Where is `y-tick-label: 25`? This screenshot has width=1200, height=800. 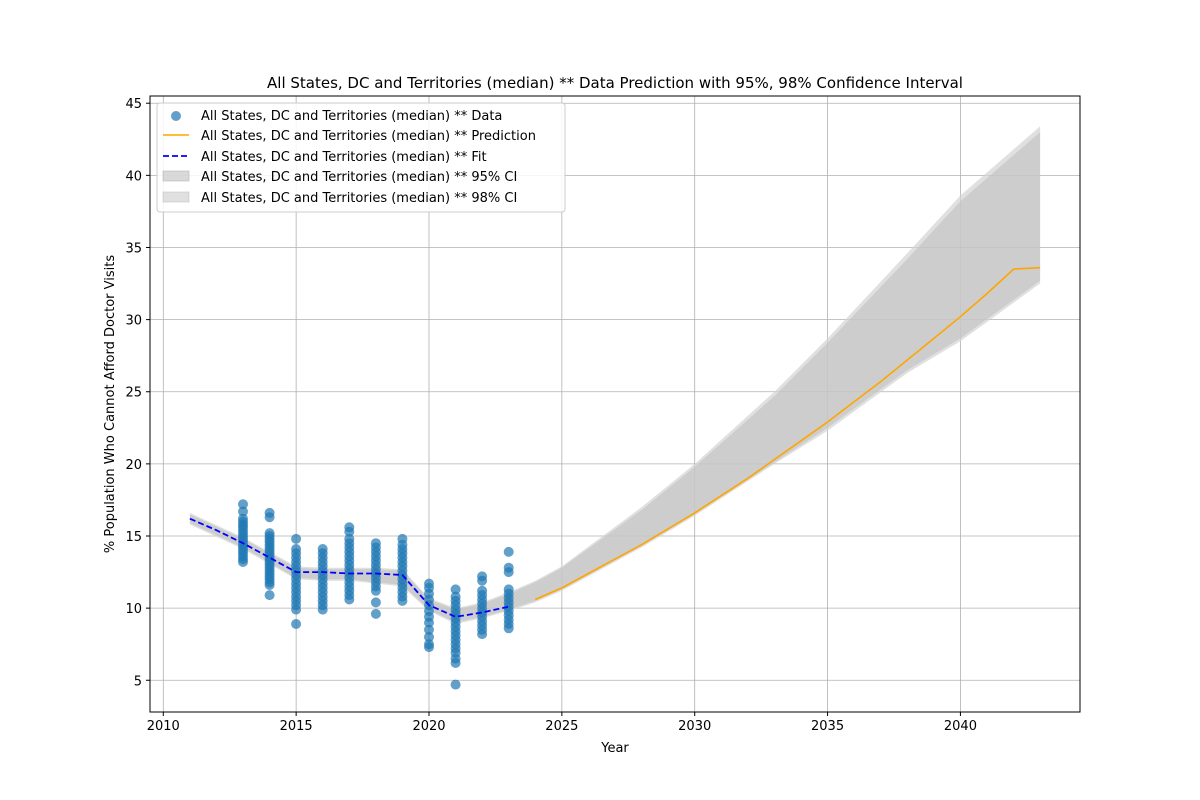
y-tick-label: 25 is located at coordinates (133, 393).